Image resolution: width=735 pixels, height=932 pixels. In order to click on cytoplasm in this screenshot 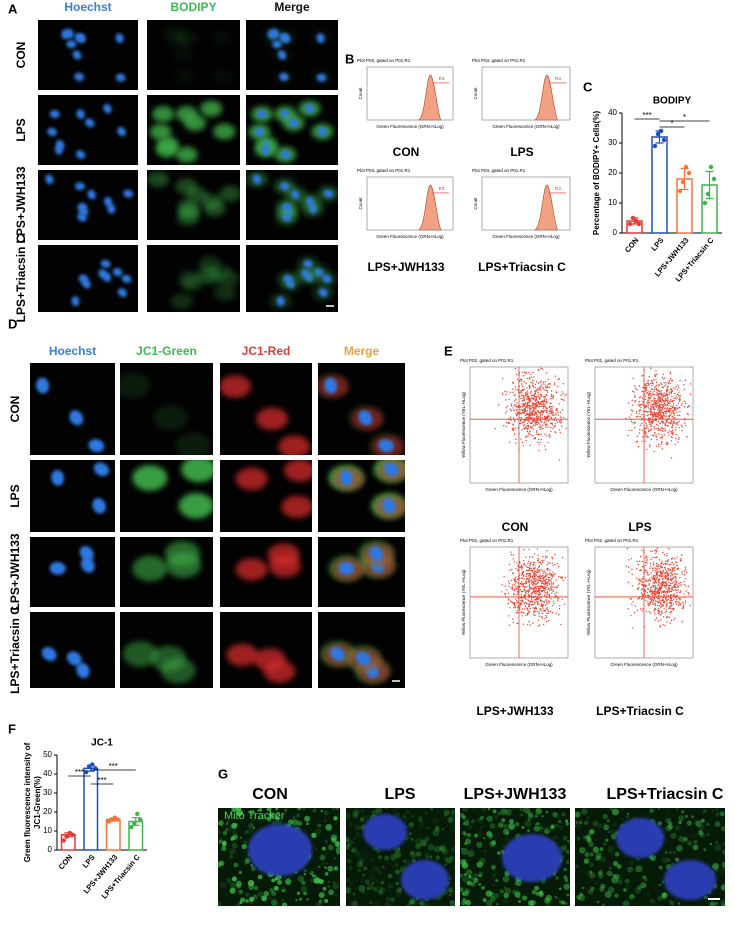, I will do `click(135, 385)`.